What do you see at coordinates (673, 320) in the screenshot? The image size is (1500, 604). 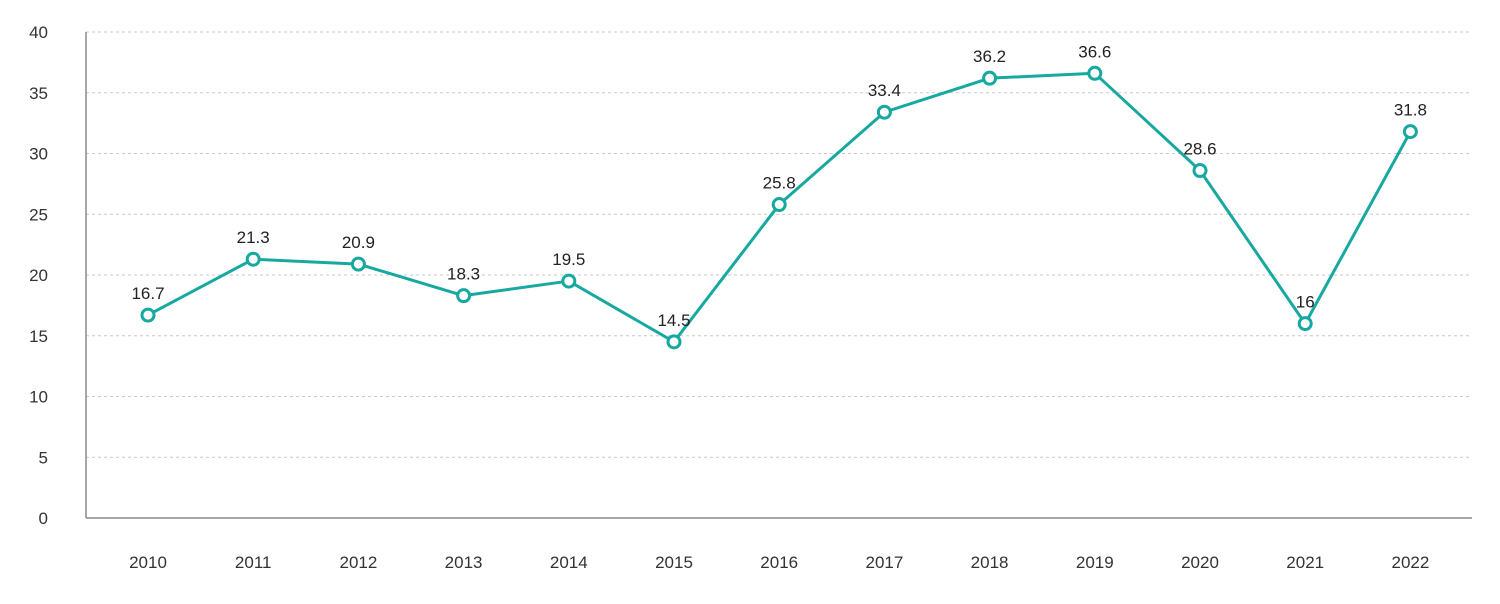 I see `data-label: 14.5` at bounding box center [673, 320].